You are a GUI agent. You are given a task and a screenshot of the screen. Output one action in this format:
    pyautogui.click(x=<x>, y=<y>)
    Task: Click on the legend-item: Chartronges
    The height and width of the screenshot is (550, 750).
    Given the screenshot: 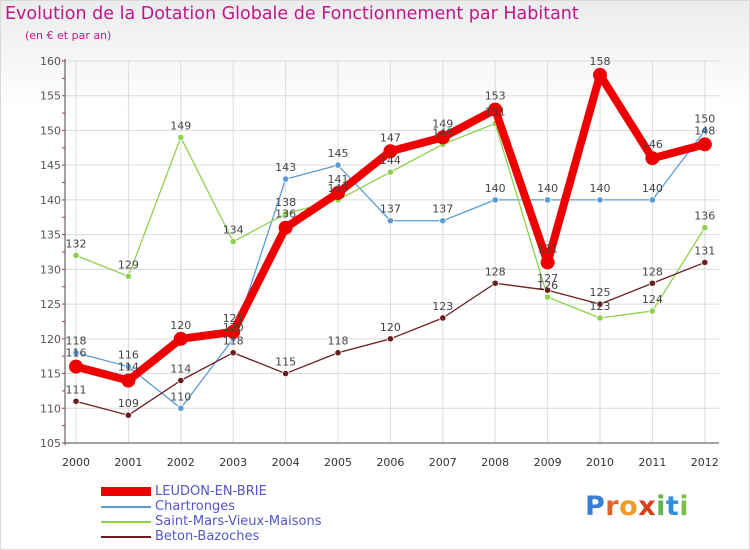 What is the action you would take?
    pyautogui.click(x=211, y=506)
    